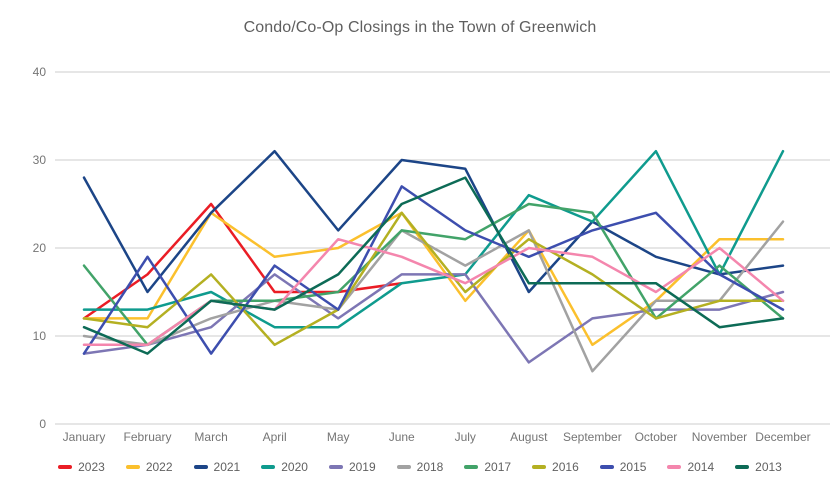 The image size is (840, 502). I want to click on legend-item-2013: 2013, so click(758, 467).